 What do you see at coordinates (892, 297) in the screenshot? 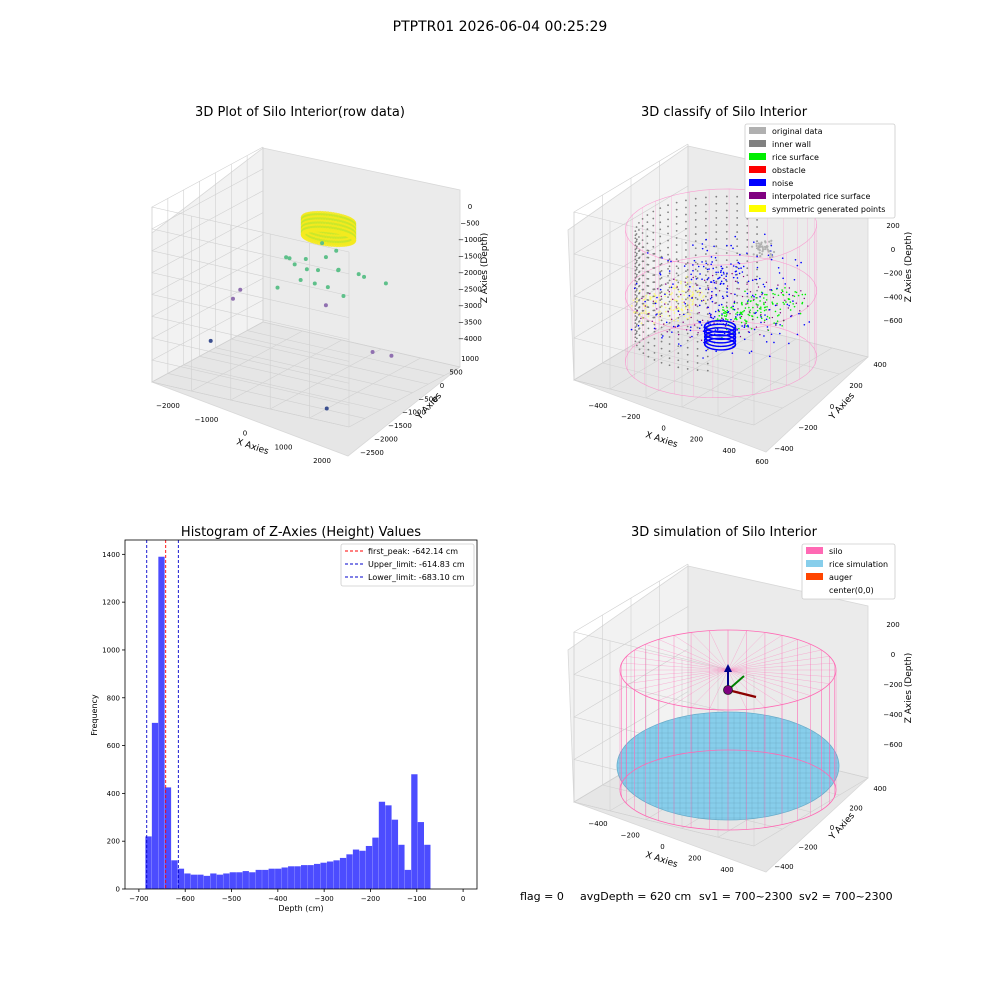
I see `classify-z-tick-label: −400` at bounding box center [892, 297].